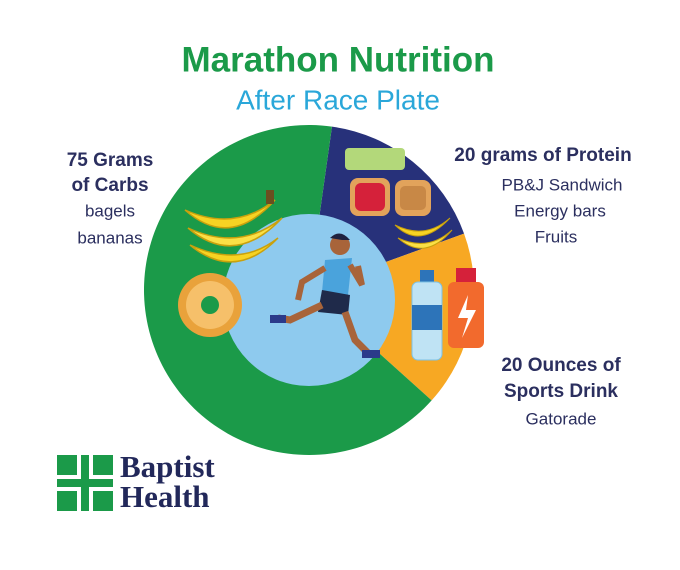  Describe the element at coordinates (110, 210) in the screenshot. I see `section-item: bagels` at that location.